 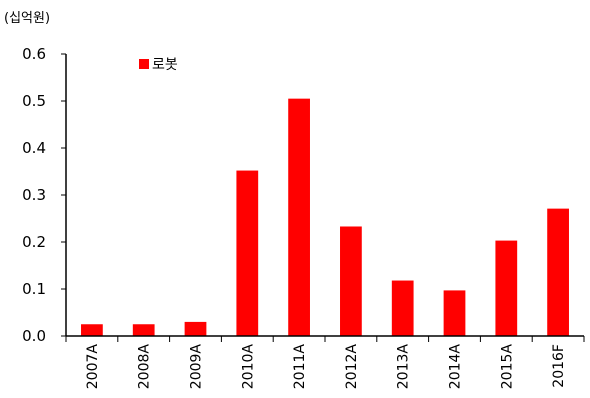 I want to click on y-tick-label: 0.6, so click(x=34, y=54).